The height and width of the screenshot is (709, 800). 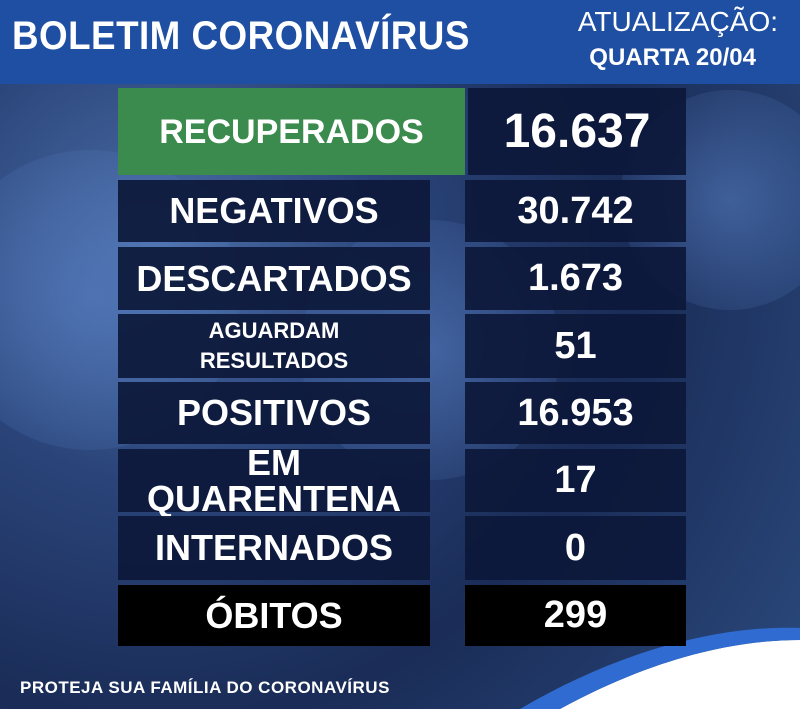 I want to click on row-label: EM QUARENTENA, so click(x=274, y=480).